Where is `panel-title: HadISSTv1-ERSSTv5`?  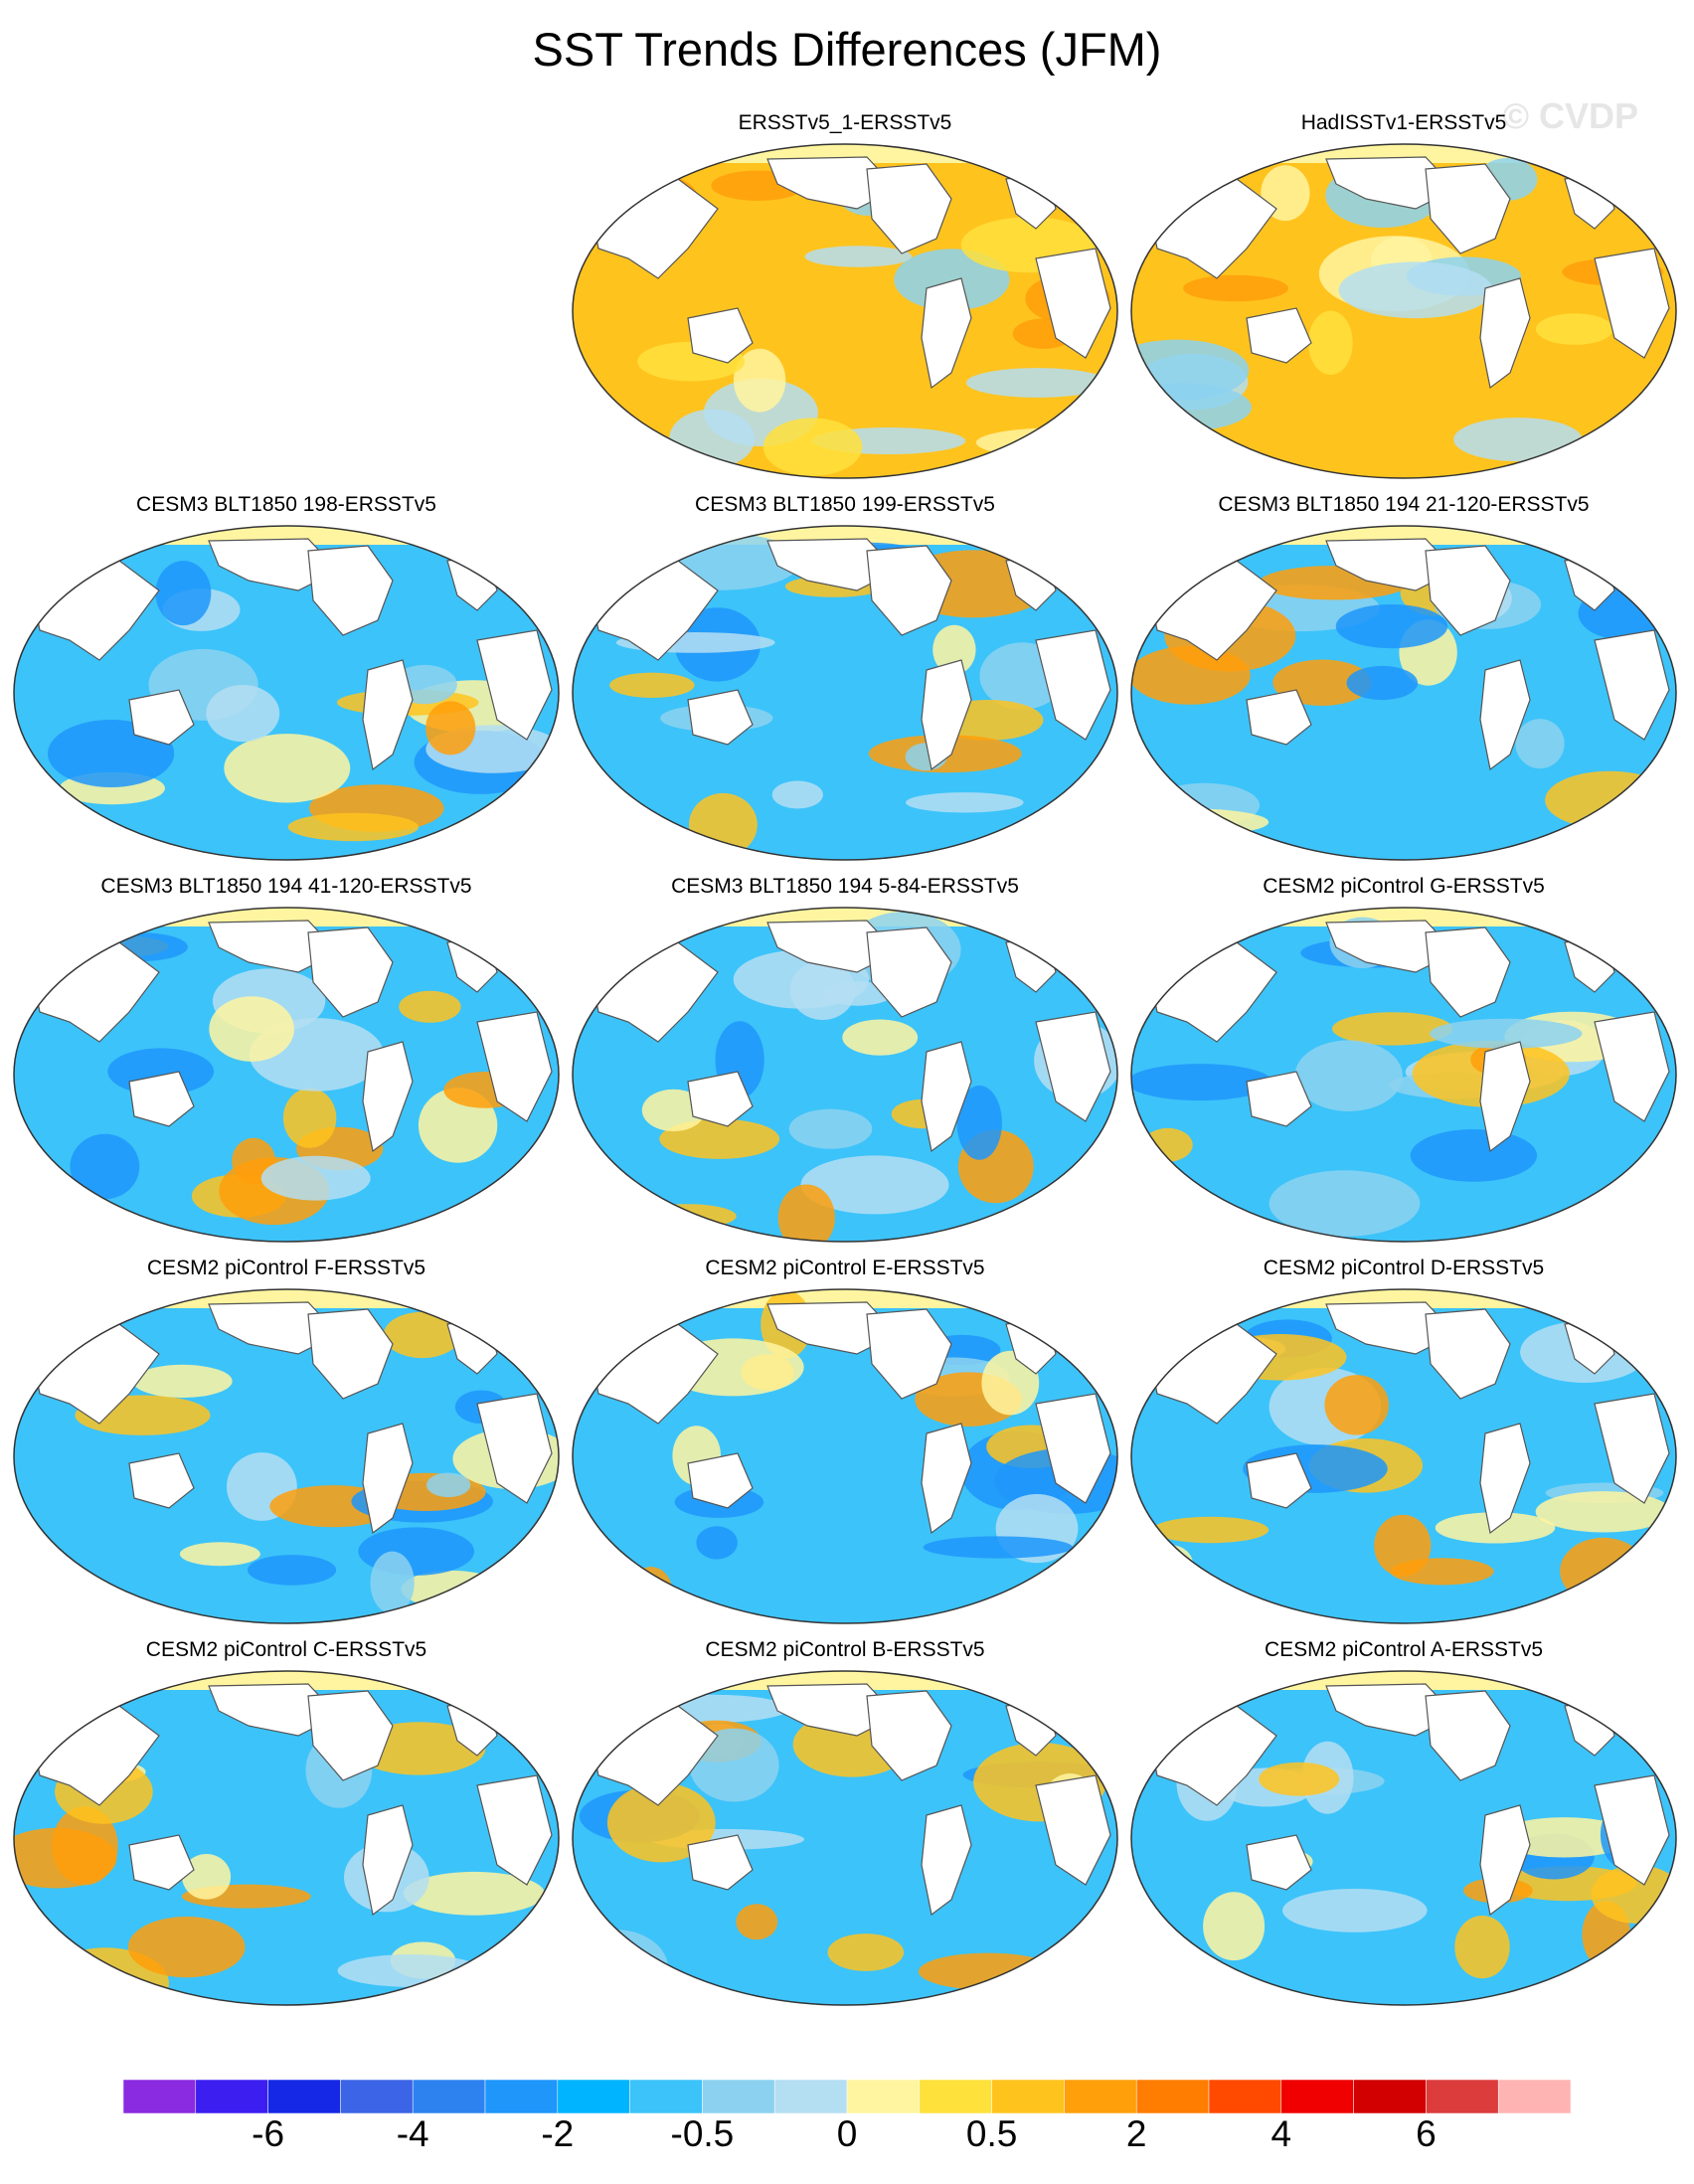
panel-title: HadISSTv1-ERSSTv5 is located at coordinates (1403, 122).